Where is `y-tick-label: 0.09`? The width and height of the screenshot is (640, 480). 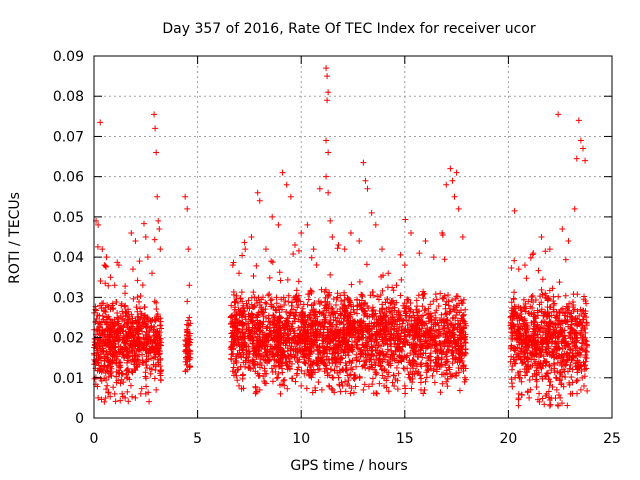 y-tick-label: 0.09 is located at coordinates (68, 57).